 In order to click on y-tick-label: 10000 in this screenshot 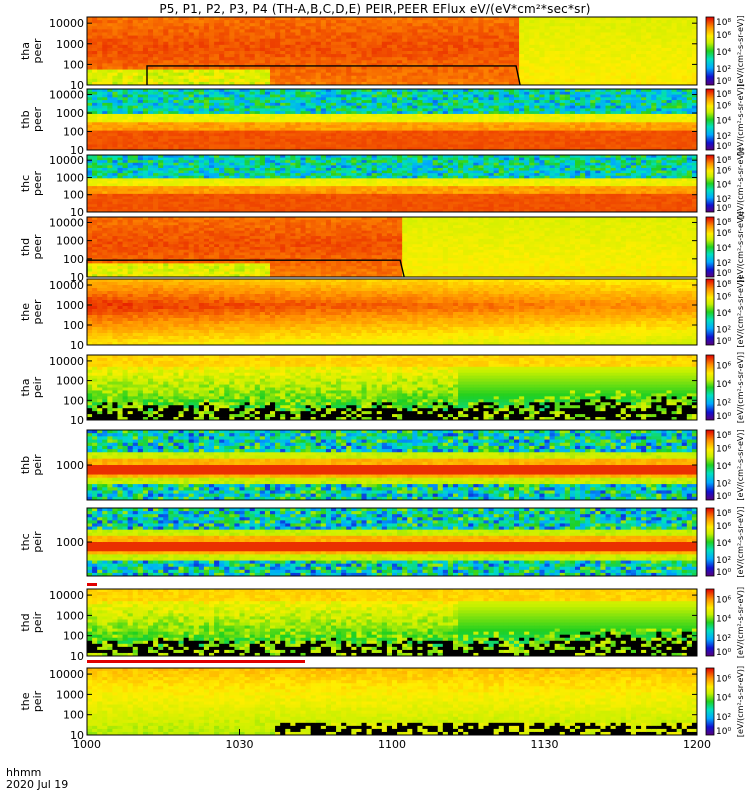, I will do `click(66, 23)`.